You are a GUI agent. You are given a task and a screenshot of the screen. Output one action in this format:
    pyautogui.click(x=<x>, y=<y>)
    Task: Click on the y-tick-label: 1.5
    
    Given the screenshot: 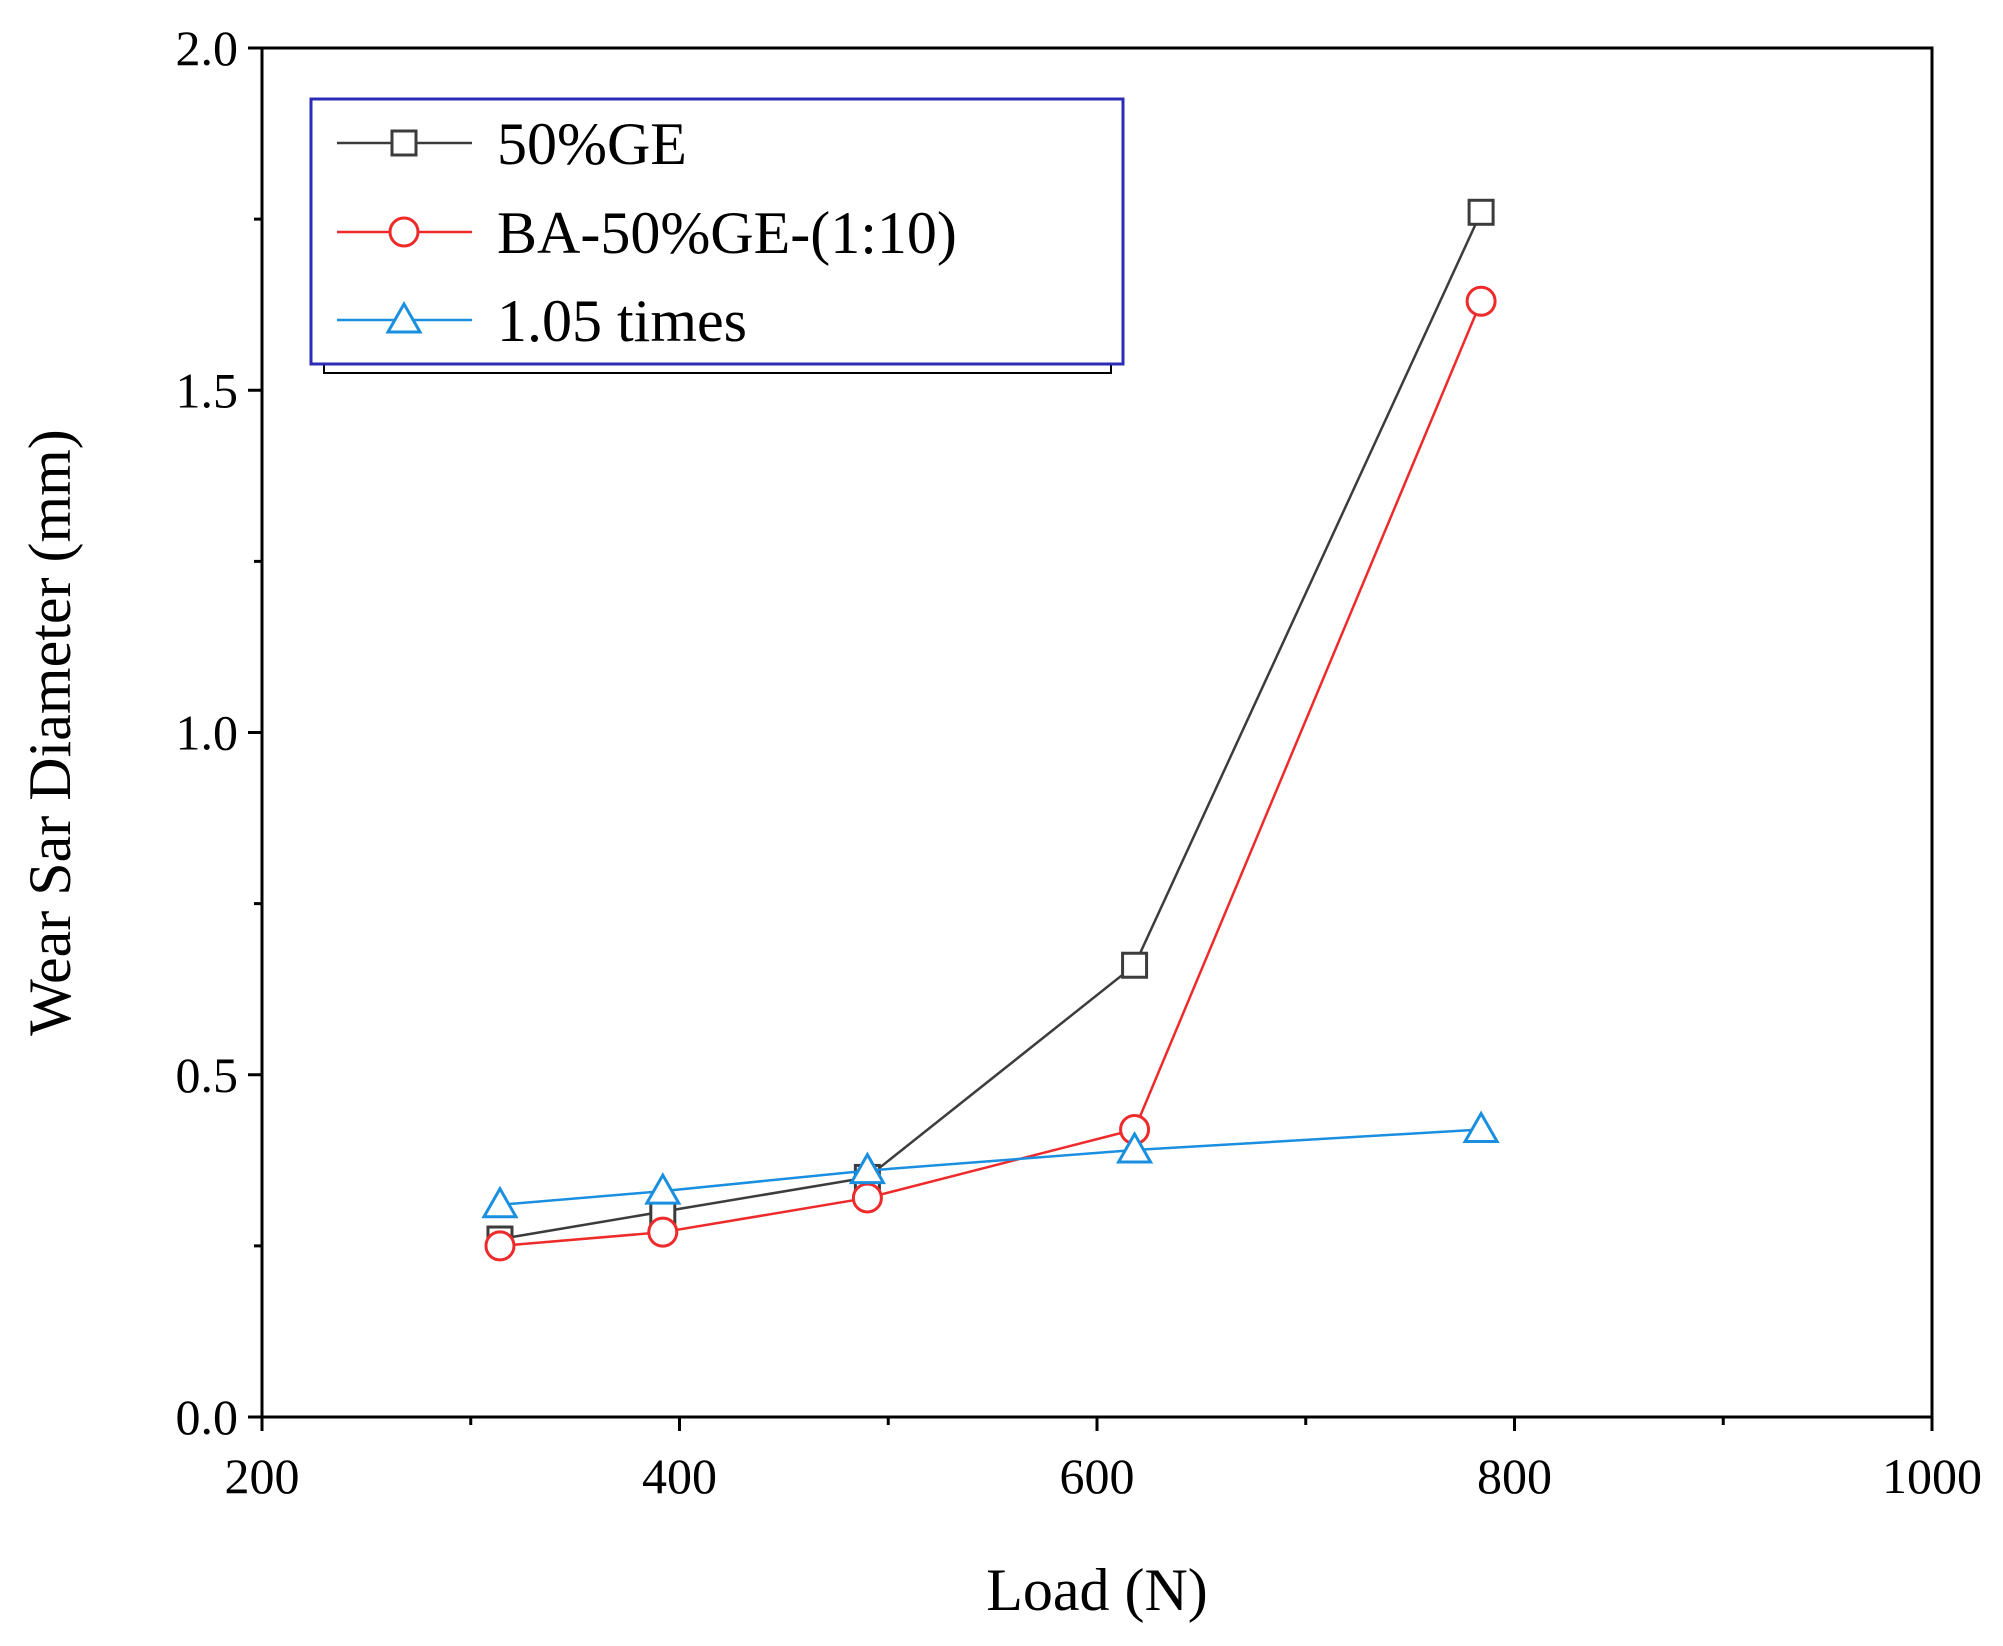 What is the action you would take?
    pyautogui.click(x=207, y=390)
    